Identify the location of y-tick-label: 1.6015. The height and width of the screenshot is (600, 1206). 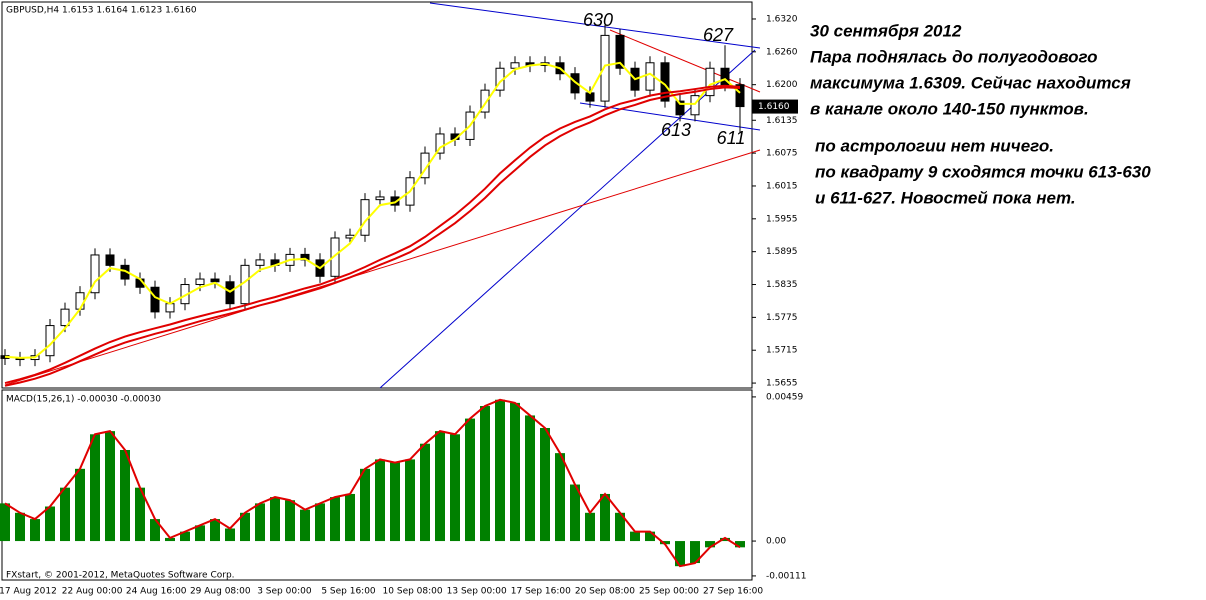
(782, 186).